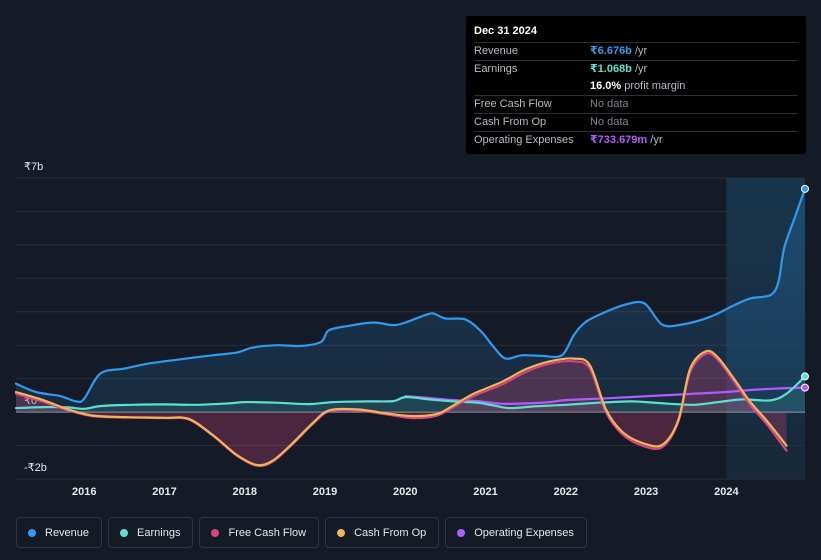 The image size is (821, 560). I want to click on x-tick-label: 2022, so click(566, 492).